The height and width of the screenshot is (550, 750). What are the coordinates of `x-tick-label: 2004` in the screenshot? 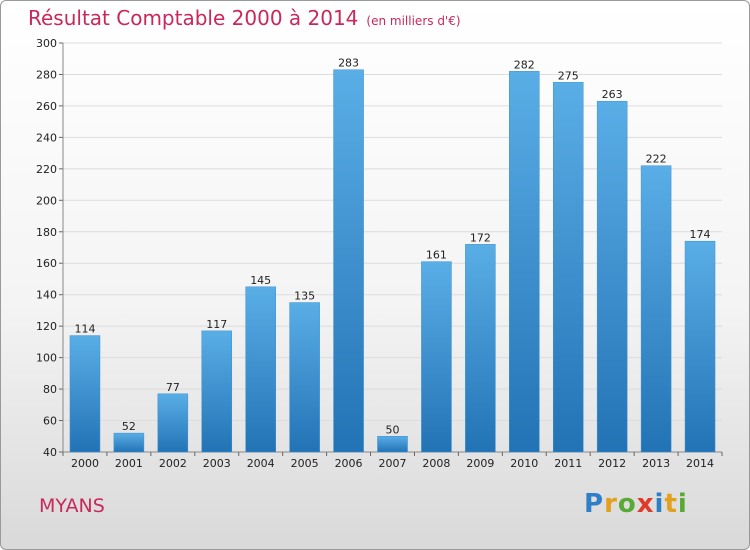 It's located at (261, 463).